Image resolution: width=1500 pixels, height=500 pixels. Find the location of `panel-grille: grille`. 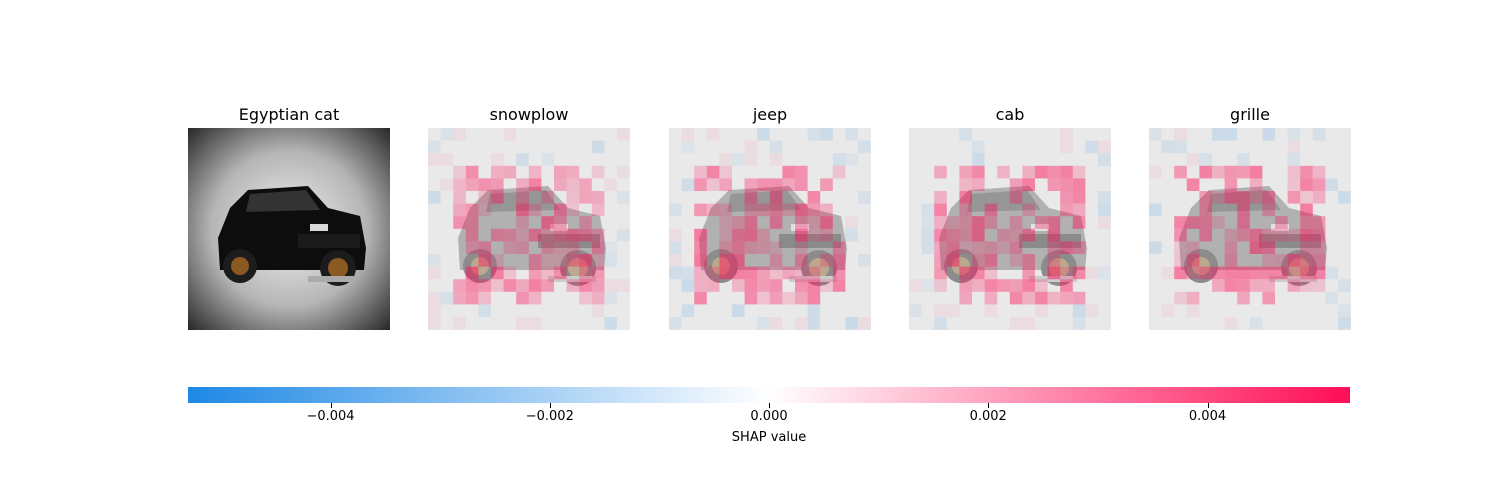

panel-grille: grille is located at coordinates (1250, 218).